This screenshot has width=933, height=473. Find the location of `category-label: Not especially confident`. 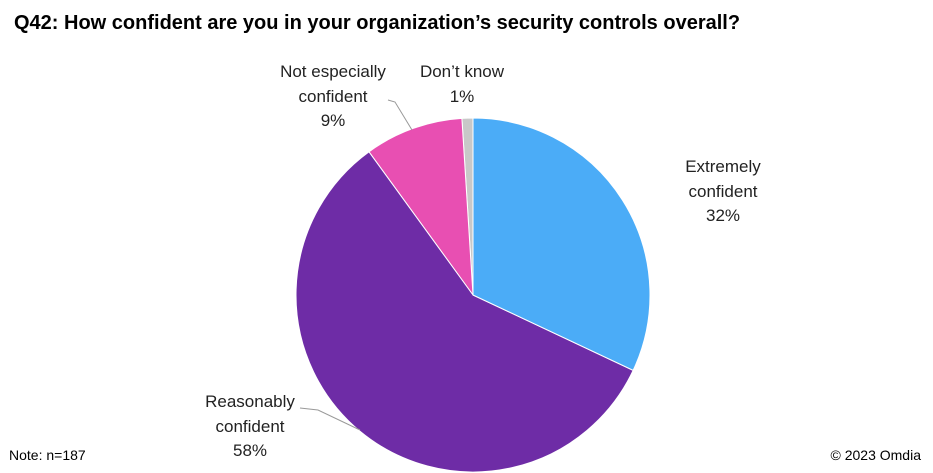

category-label: Not especially confident is located at coordinates (333, 84).